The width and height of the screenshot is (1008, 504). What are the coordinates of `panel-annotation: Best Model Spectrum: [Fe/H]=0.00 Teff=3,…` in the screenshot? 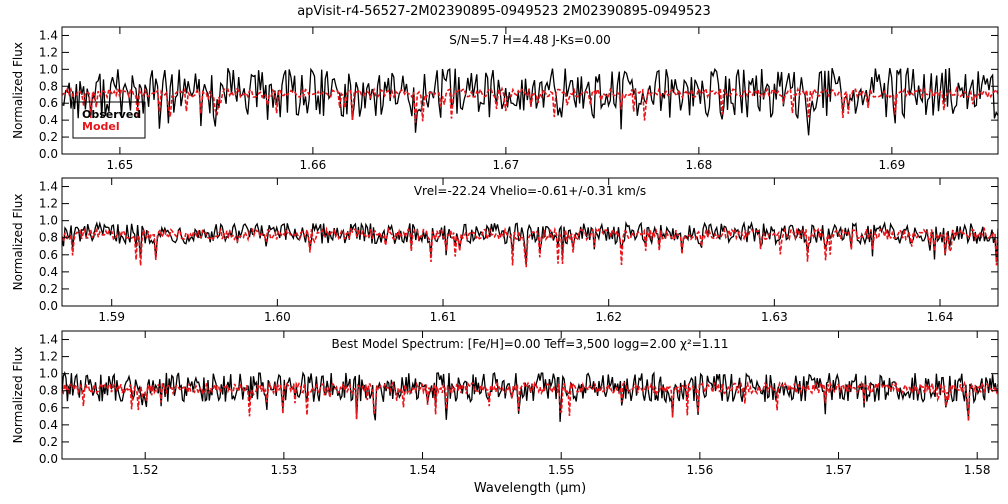 It's located at (529, 344).